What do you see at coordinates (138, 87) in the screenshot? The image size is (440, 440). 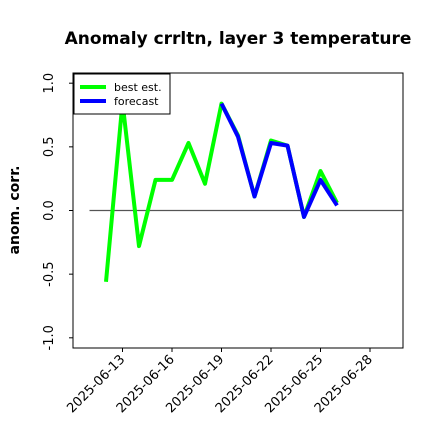 I see `legend-label-best-est: best est.` at bounding box center [138, 87].